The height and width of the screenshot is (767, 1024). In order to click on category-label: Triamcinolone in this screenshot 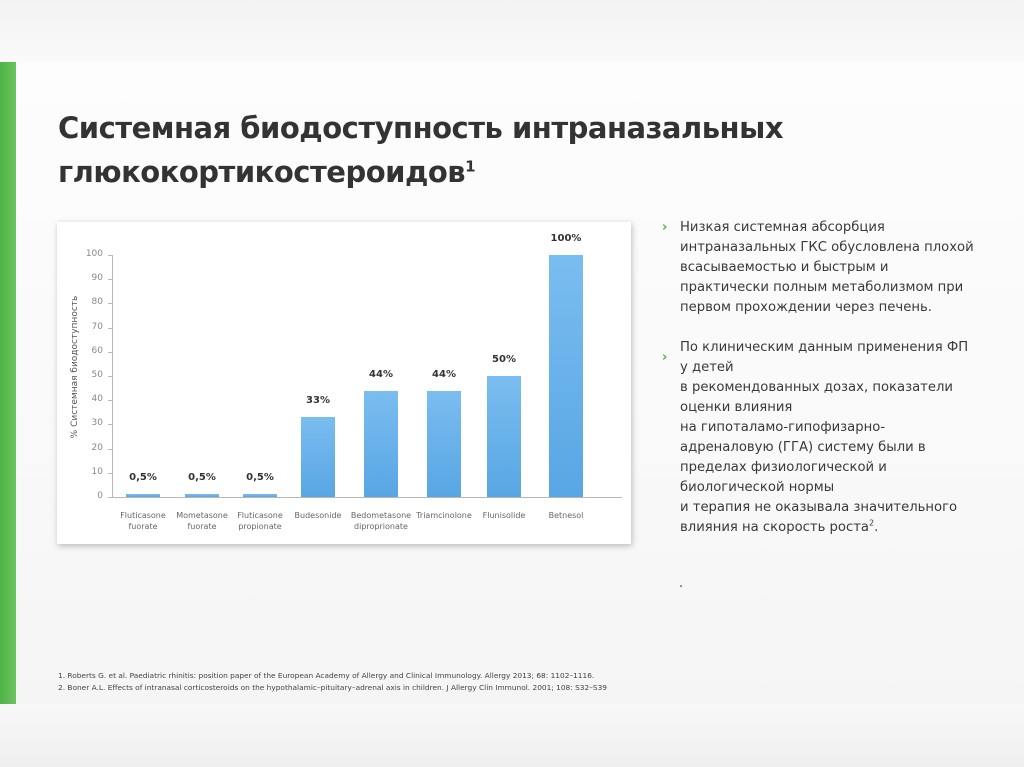, I will do `click(444, 515)`.